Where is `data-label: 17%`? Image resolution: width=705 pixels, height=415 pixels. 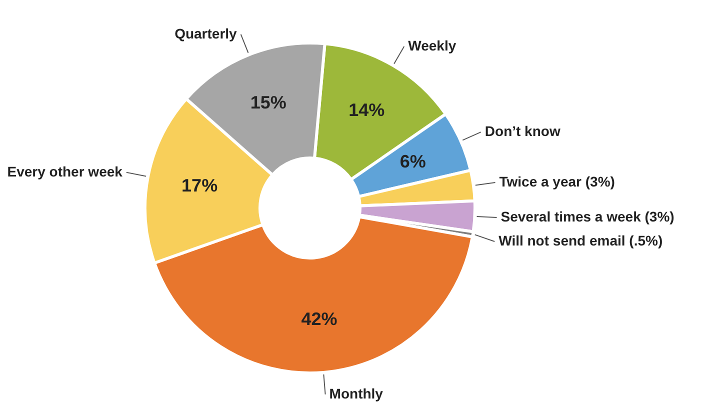
data-label: 17% is located at coordinates (200, 186).